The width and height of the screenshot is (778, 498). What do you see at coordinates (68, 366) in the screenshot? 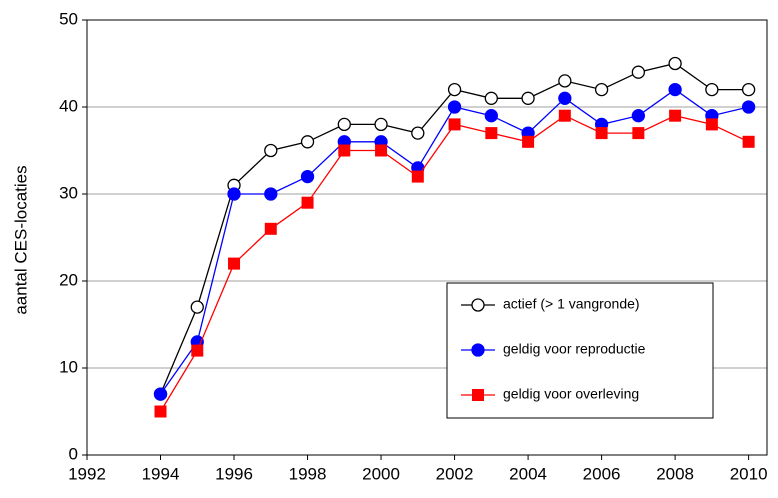
I see `y-tick-label: 10` at bounding box center [68, 366].